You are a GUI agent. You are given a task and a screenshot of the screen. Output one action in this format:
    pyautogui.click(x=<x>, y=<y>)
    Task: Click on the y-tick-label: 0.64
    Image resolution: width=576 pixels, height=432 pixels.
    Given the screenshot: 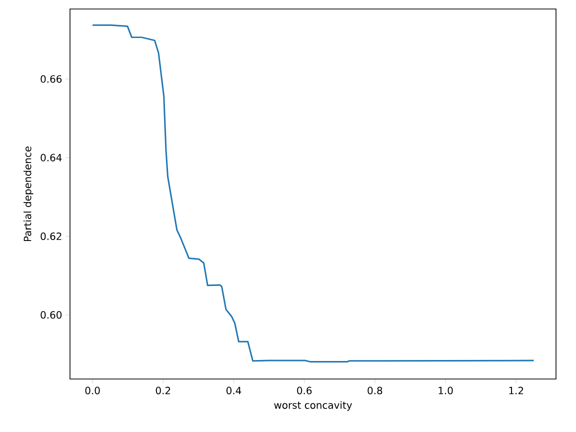 What is the action you would take?
    pyautogui.click(x=51, y=158)
    